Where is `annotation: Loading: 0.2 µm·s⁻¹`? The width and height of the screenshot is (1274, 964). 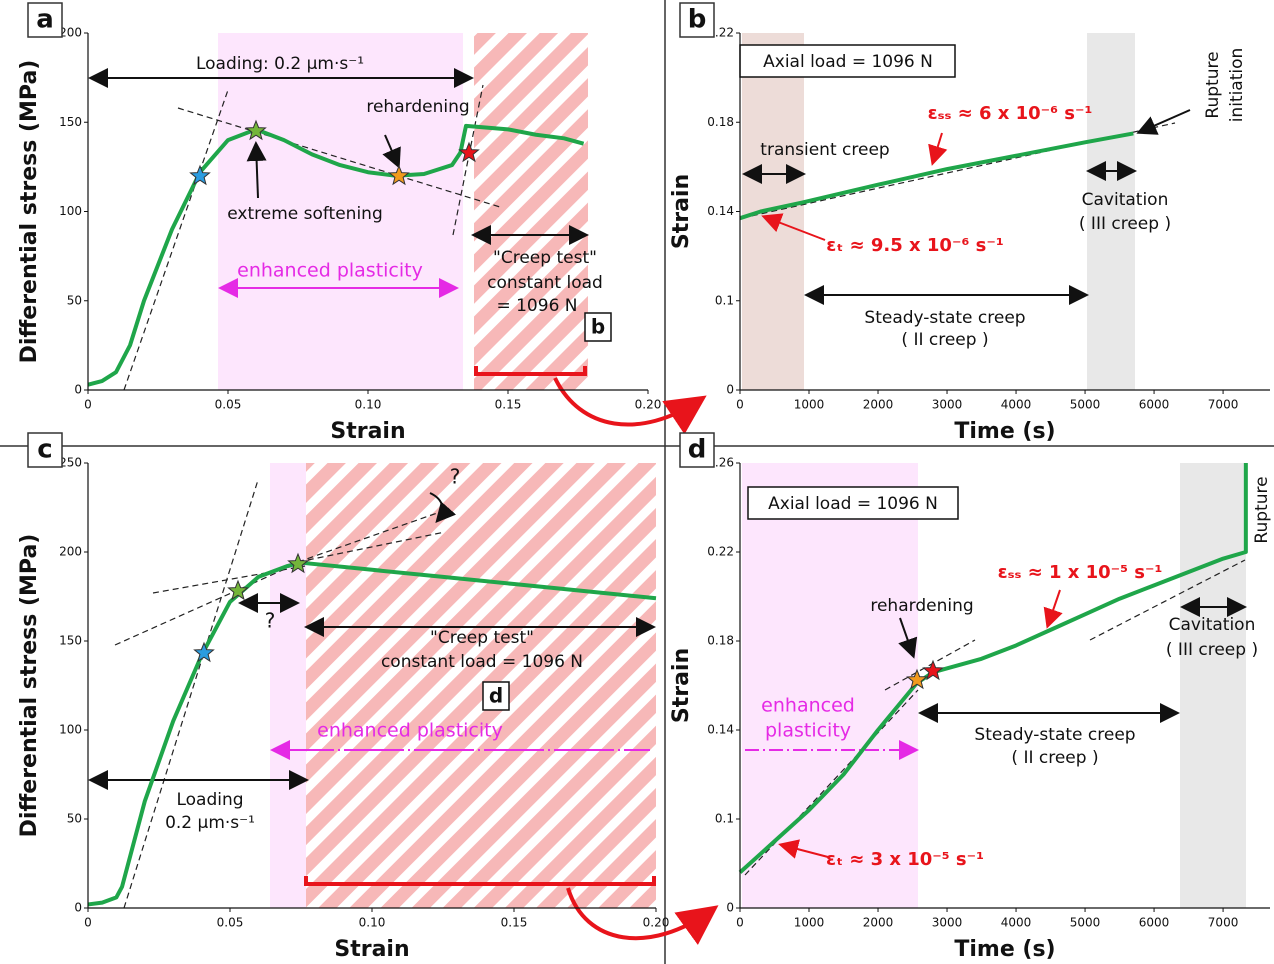
annotation: Loading: 0.2 µm·s⁻¹ is located at coordinates (280, 64).